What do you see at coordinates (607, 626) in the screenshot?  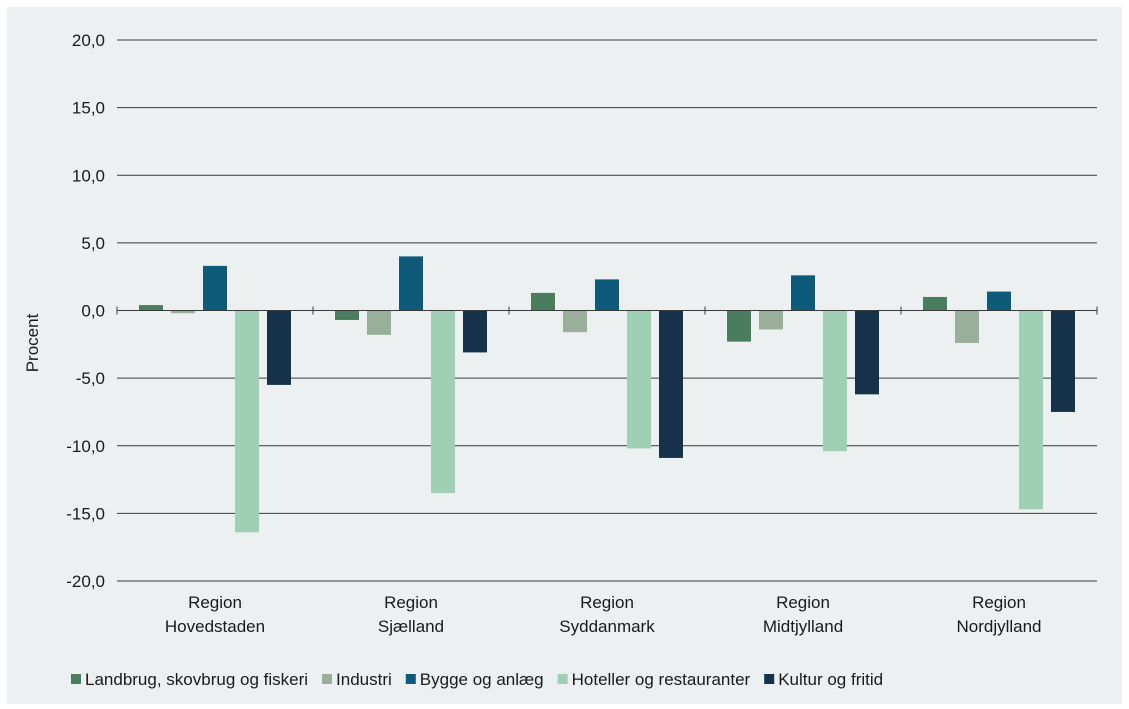 I see `category-label-line: Syddanmark` at bounding box center [607, 626].